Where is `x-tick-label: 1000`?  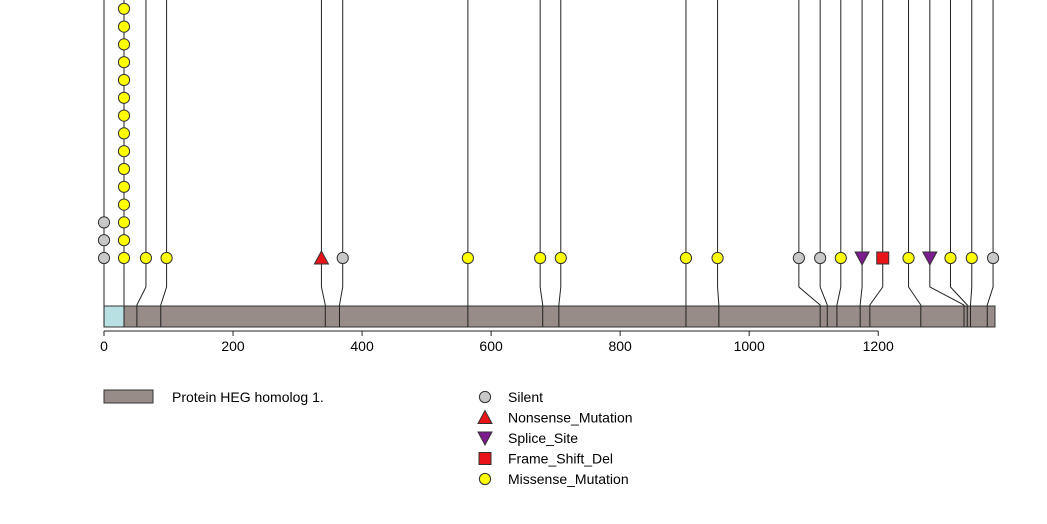
x-tick-label: 1000 is located at coordinates (749, 346).